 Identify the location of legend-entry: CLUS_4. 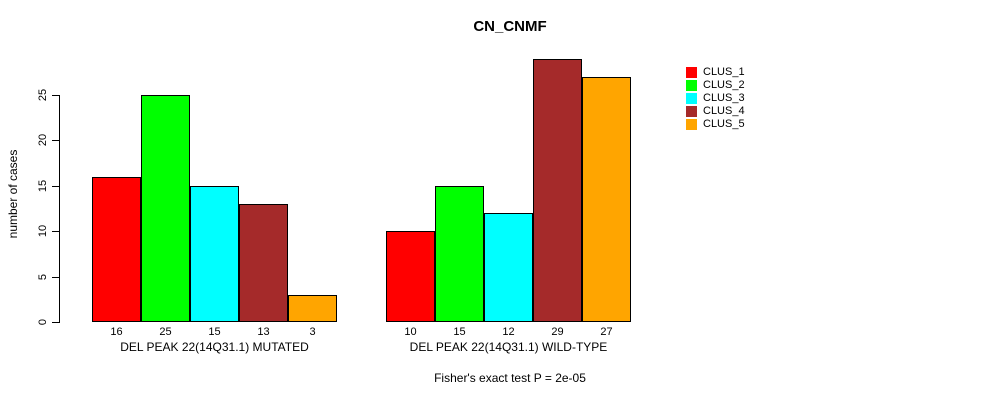
(715, 111).